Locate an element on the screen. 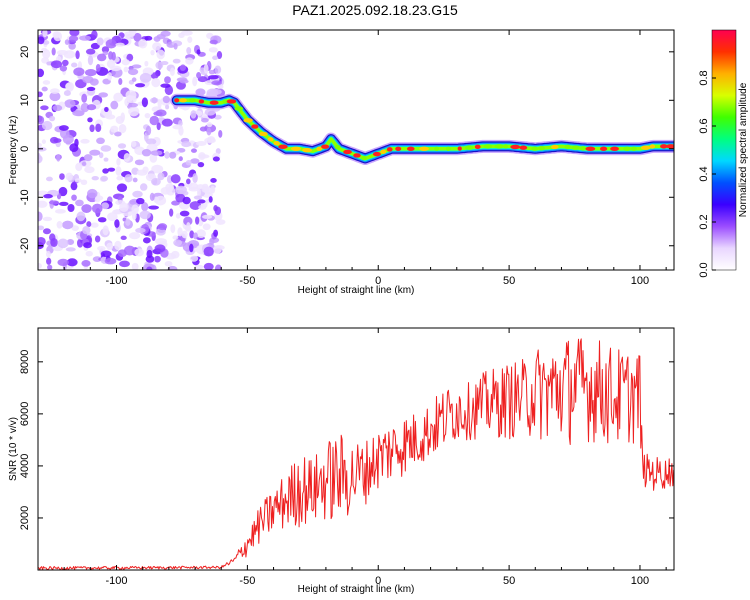  figure-title: PAZ1.2025.092.18.23.G15 is located at coordinates (375, 10).